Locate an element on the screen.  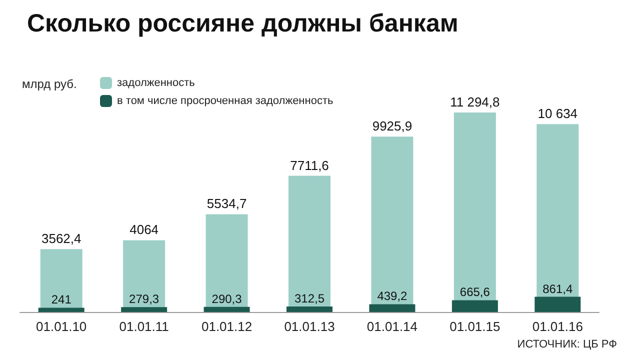
y-axis-title: млрд руб. is located at coordinates (49, 84).